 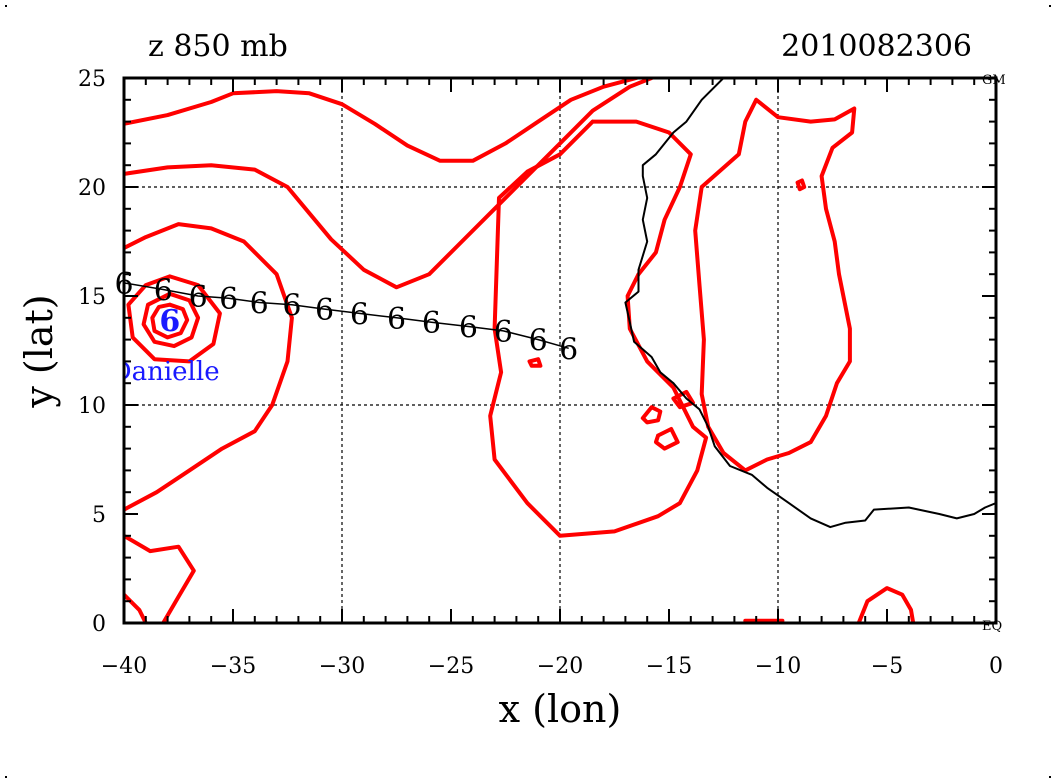 What do you see at coordinates (165, 372) in the screenshot?
I see `storm-name-label: Danielle` at bounding box center [165, 372].